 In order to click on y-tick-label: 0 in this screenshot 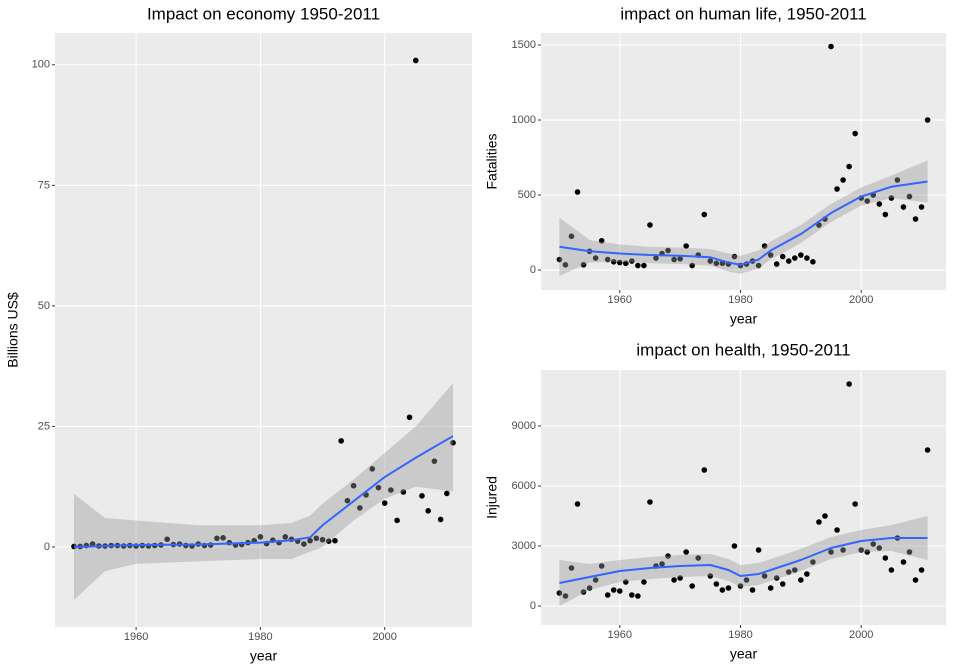, I will do `click(533, 270)`.